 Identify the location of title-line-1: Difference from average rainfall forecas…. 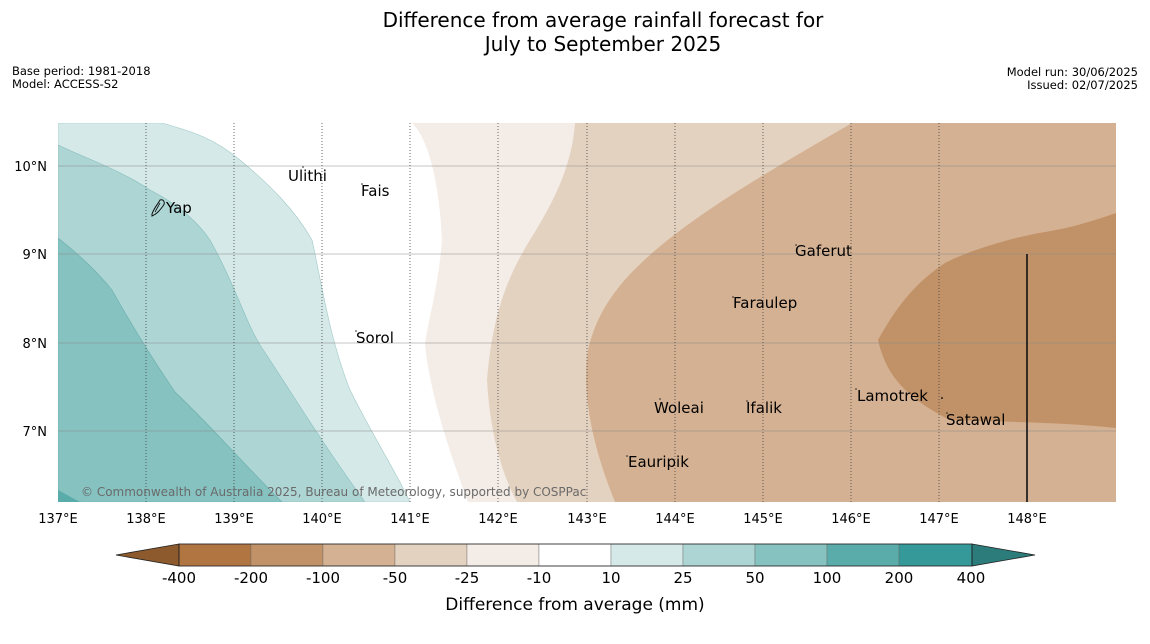
(603, 20).